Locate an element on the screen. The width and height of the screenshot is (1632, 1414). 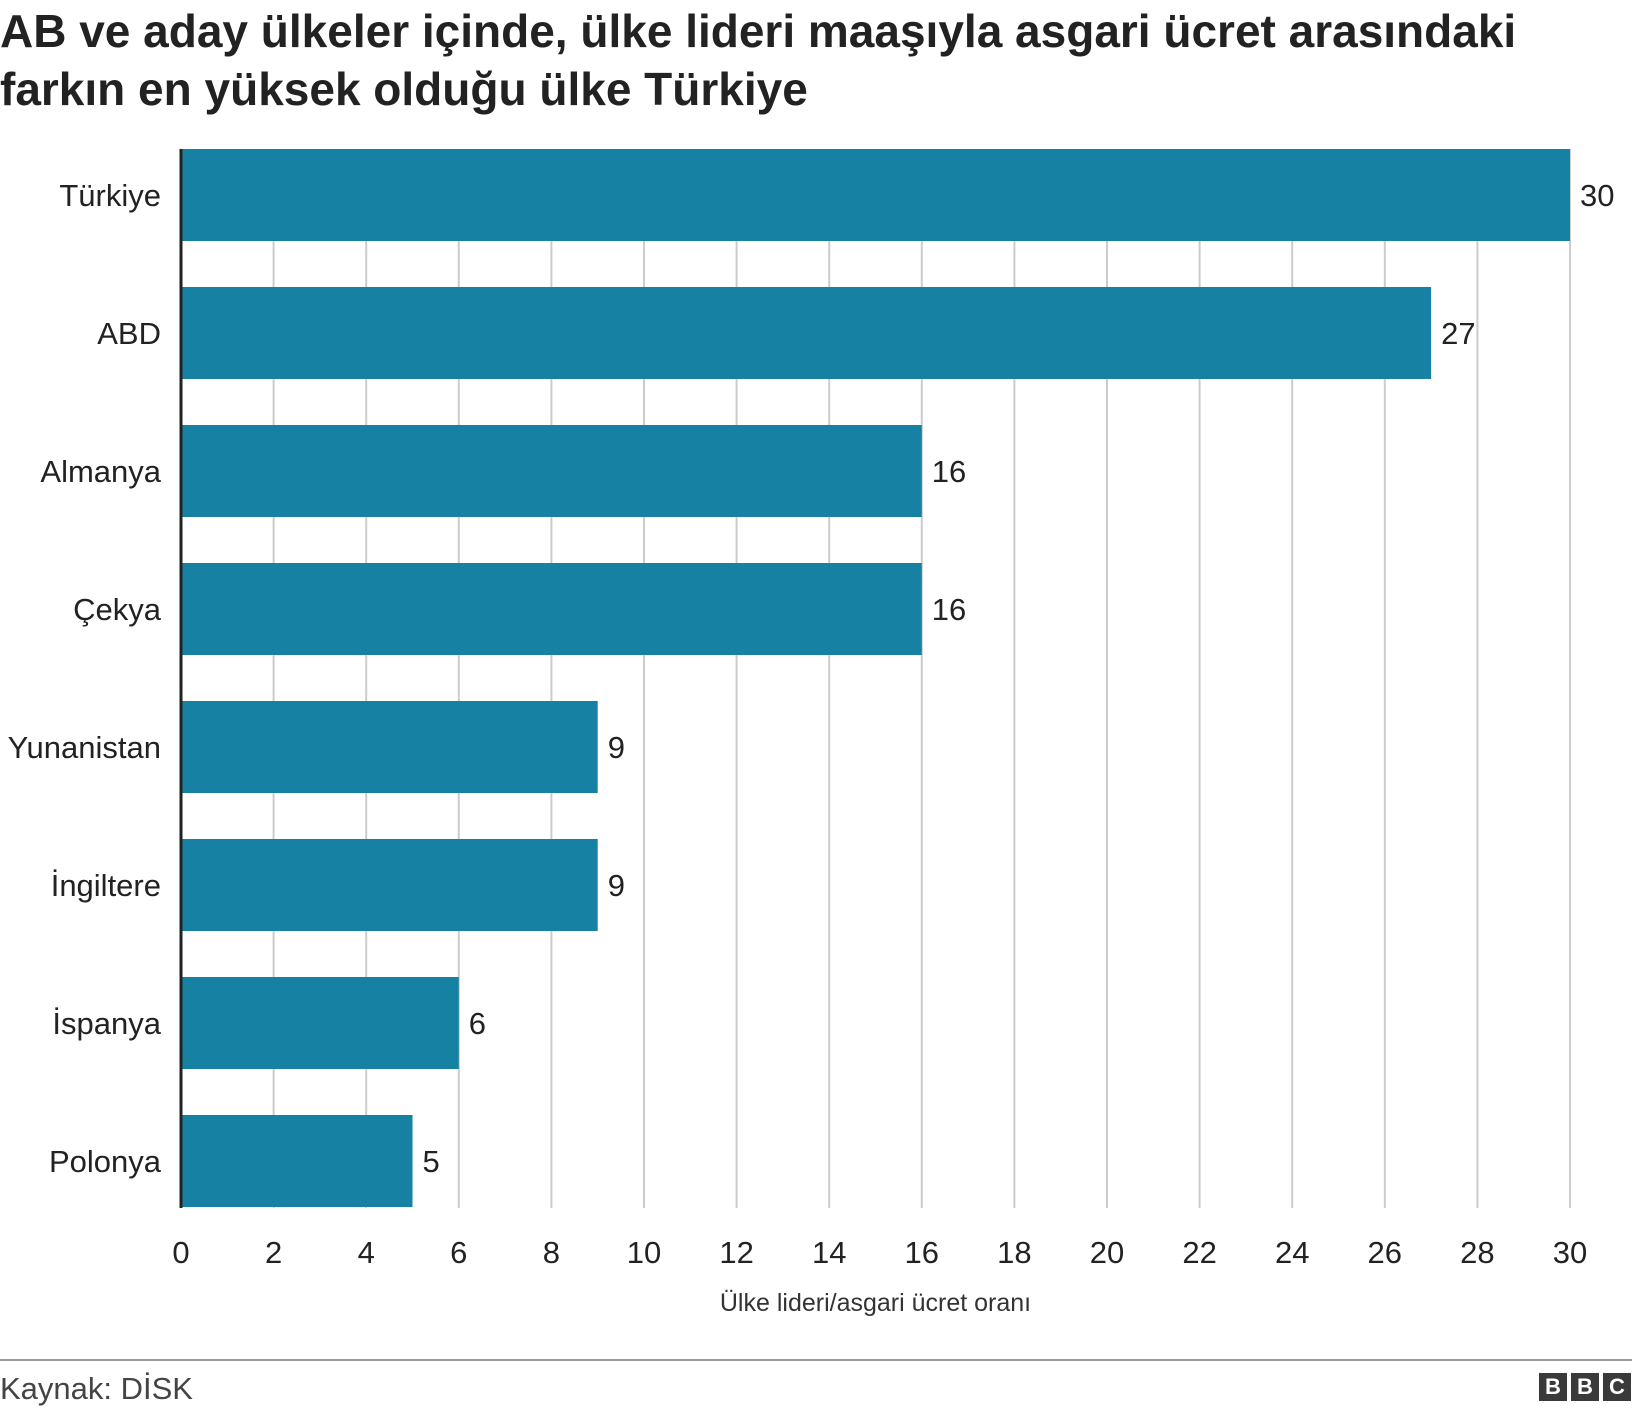
x-tick-label: 26 is located at coordinates (1385, 1252).